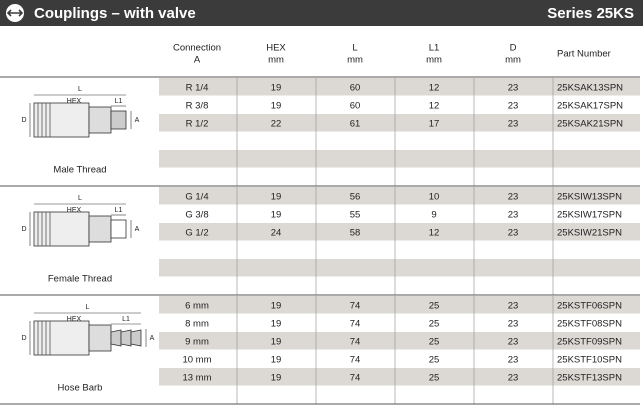 The height and width of the screenshot is (408, 643). What do you see at coordinates (196, 197) in the screenshot?
I see `cell: G 1/4` at bounding box center [196, 197].